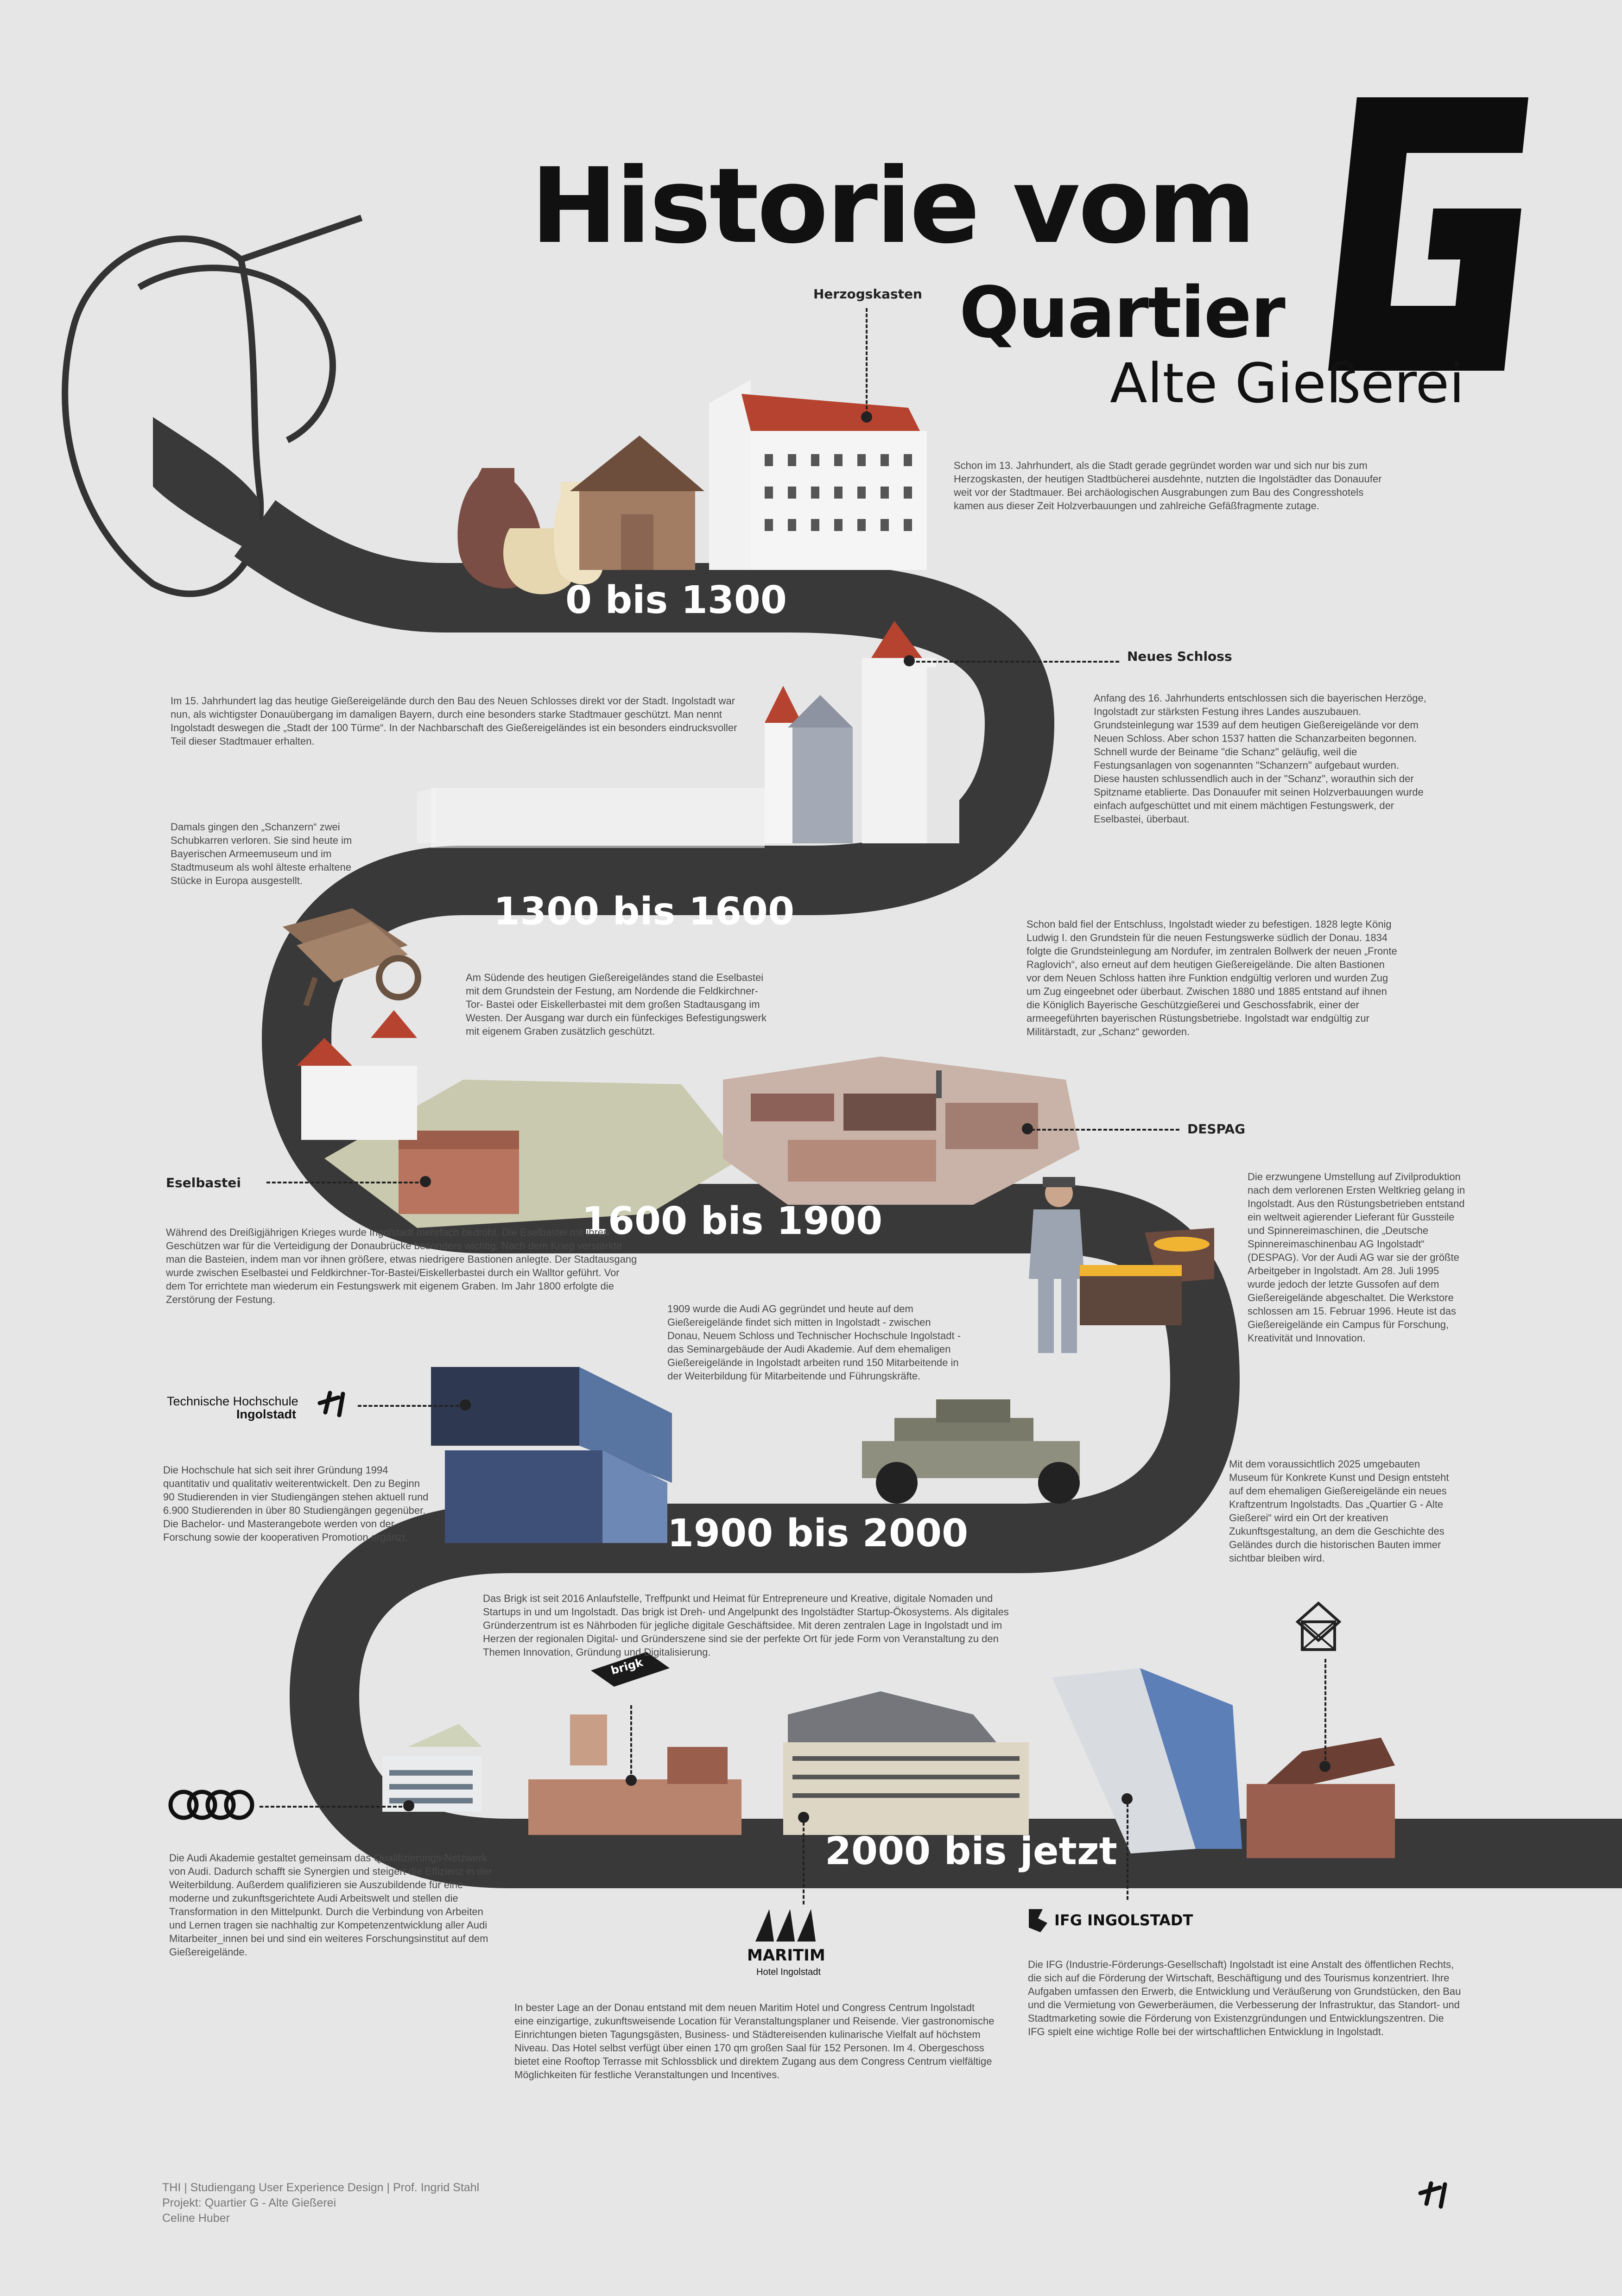 The image size is (1622, 2296). I want to click on marker-thi, so click(465, 1404).